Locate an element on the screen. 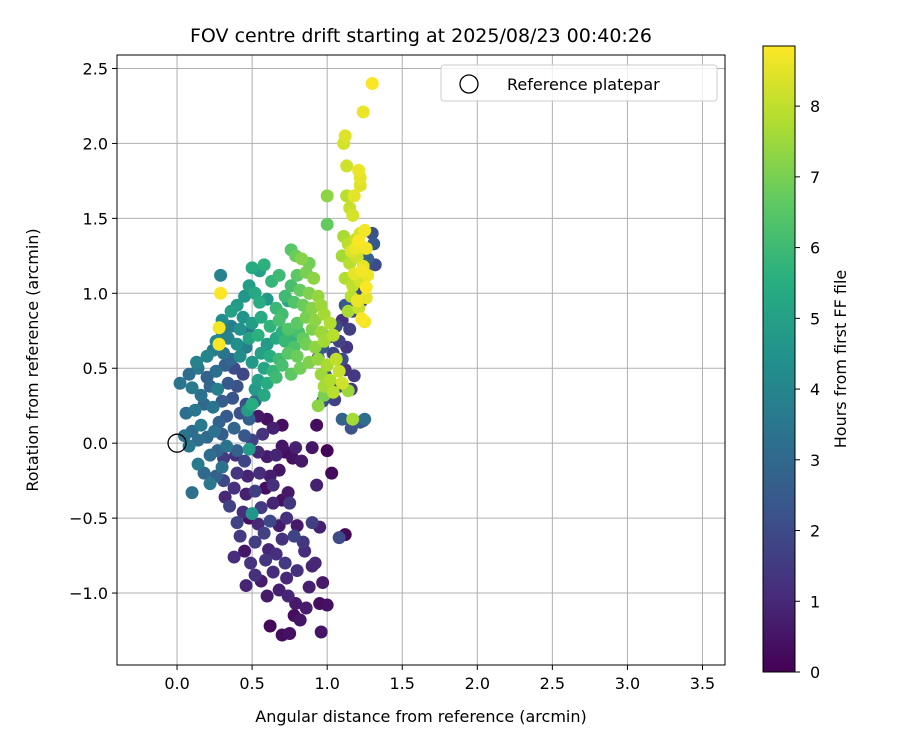 The height and width of the screenshot is (750, 900). colorbar-tick-label: 0 is located at coordinates (815, 672).